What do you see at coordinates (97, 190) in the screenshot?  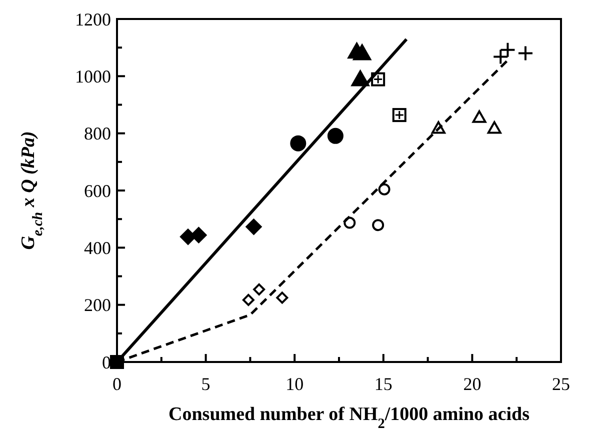 I see `y-tick-label: 600` at bounding box center [97, 190].